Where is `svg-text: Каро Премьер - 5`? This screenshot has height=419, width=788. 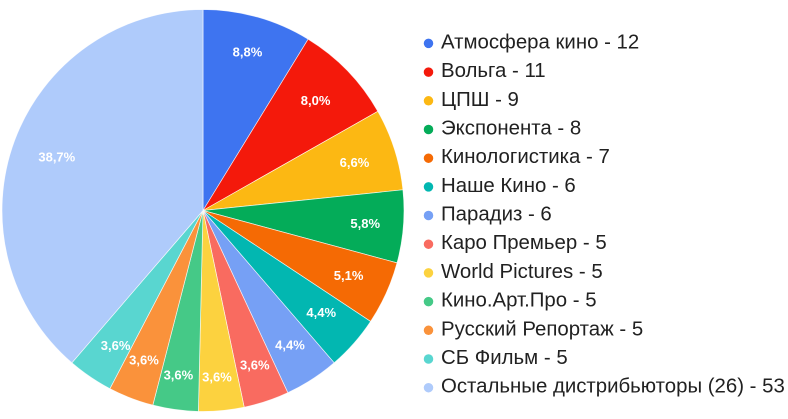
svg-text: Каро Премьер - 5 is located at coordinates (524, 243).